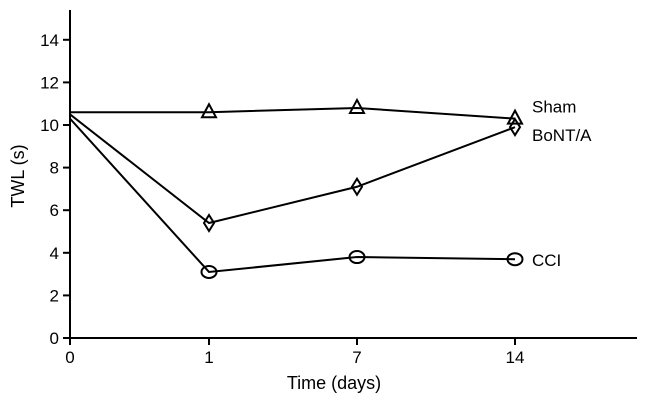  I want to click on y-axis-title: TWL (s), so click(18, 175).